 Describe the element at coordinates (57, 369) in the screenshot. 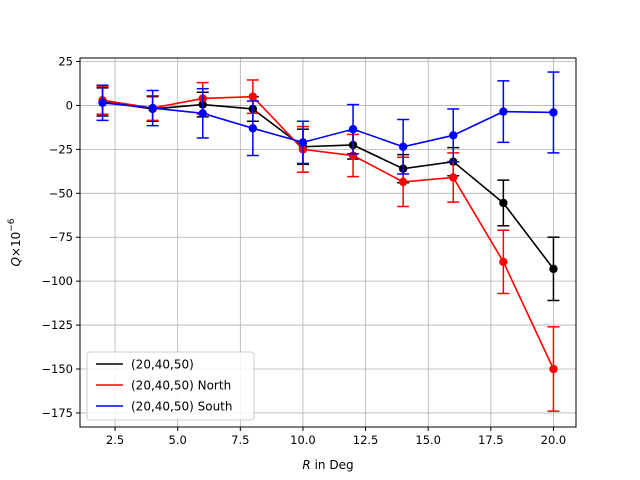

I see `y-tick-label: −150` at that location.